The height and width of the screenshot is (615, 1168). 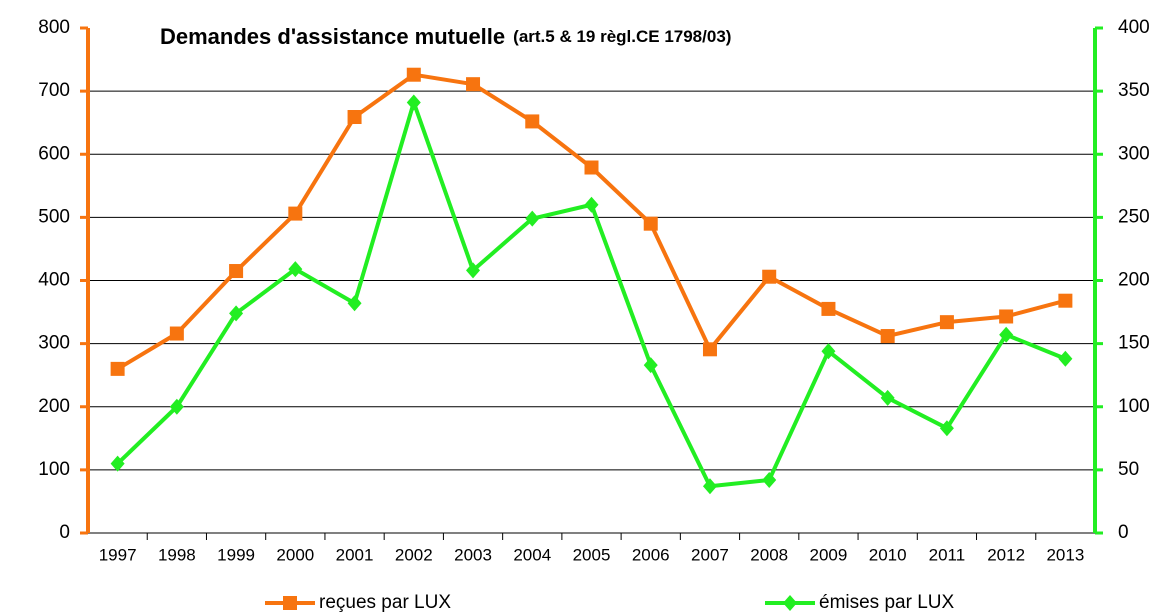 What do you see at coordinates (385, 602) in the screenshot?
I see `legend-label: reçues par LUX` at bounding box center [385, 602].